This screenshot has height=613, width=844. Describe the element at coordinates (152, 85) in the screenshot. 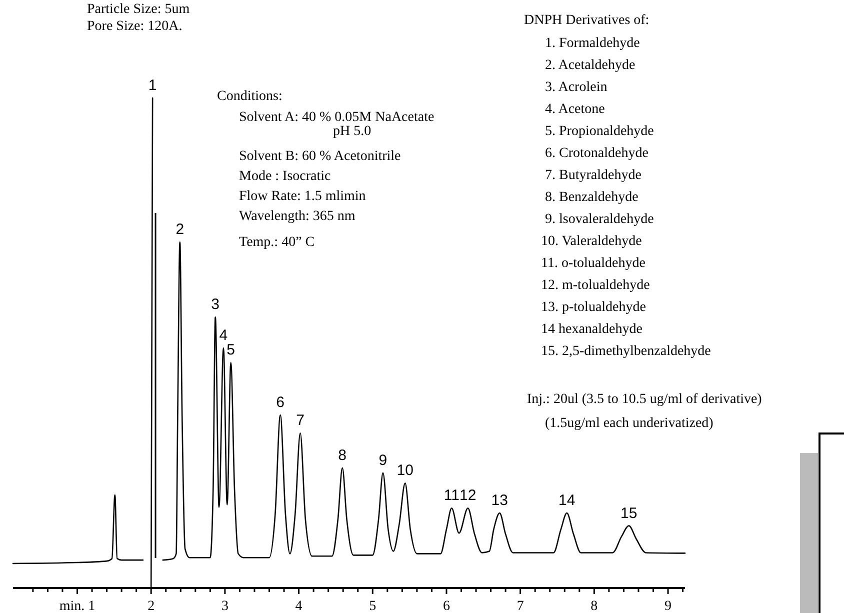

I see `annotation: 1` at that location.